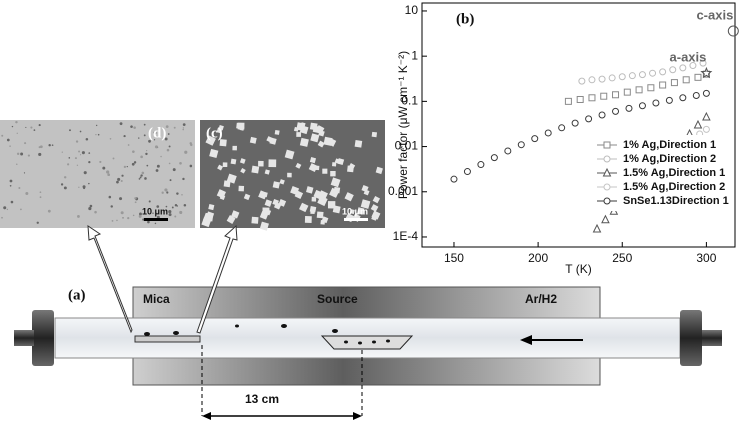 The width and height of the screenshot is (749, 425). I want to click on x-tick-label: 150, so click(454, 258).